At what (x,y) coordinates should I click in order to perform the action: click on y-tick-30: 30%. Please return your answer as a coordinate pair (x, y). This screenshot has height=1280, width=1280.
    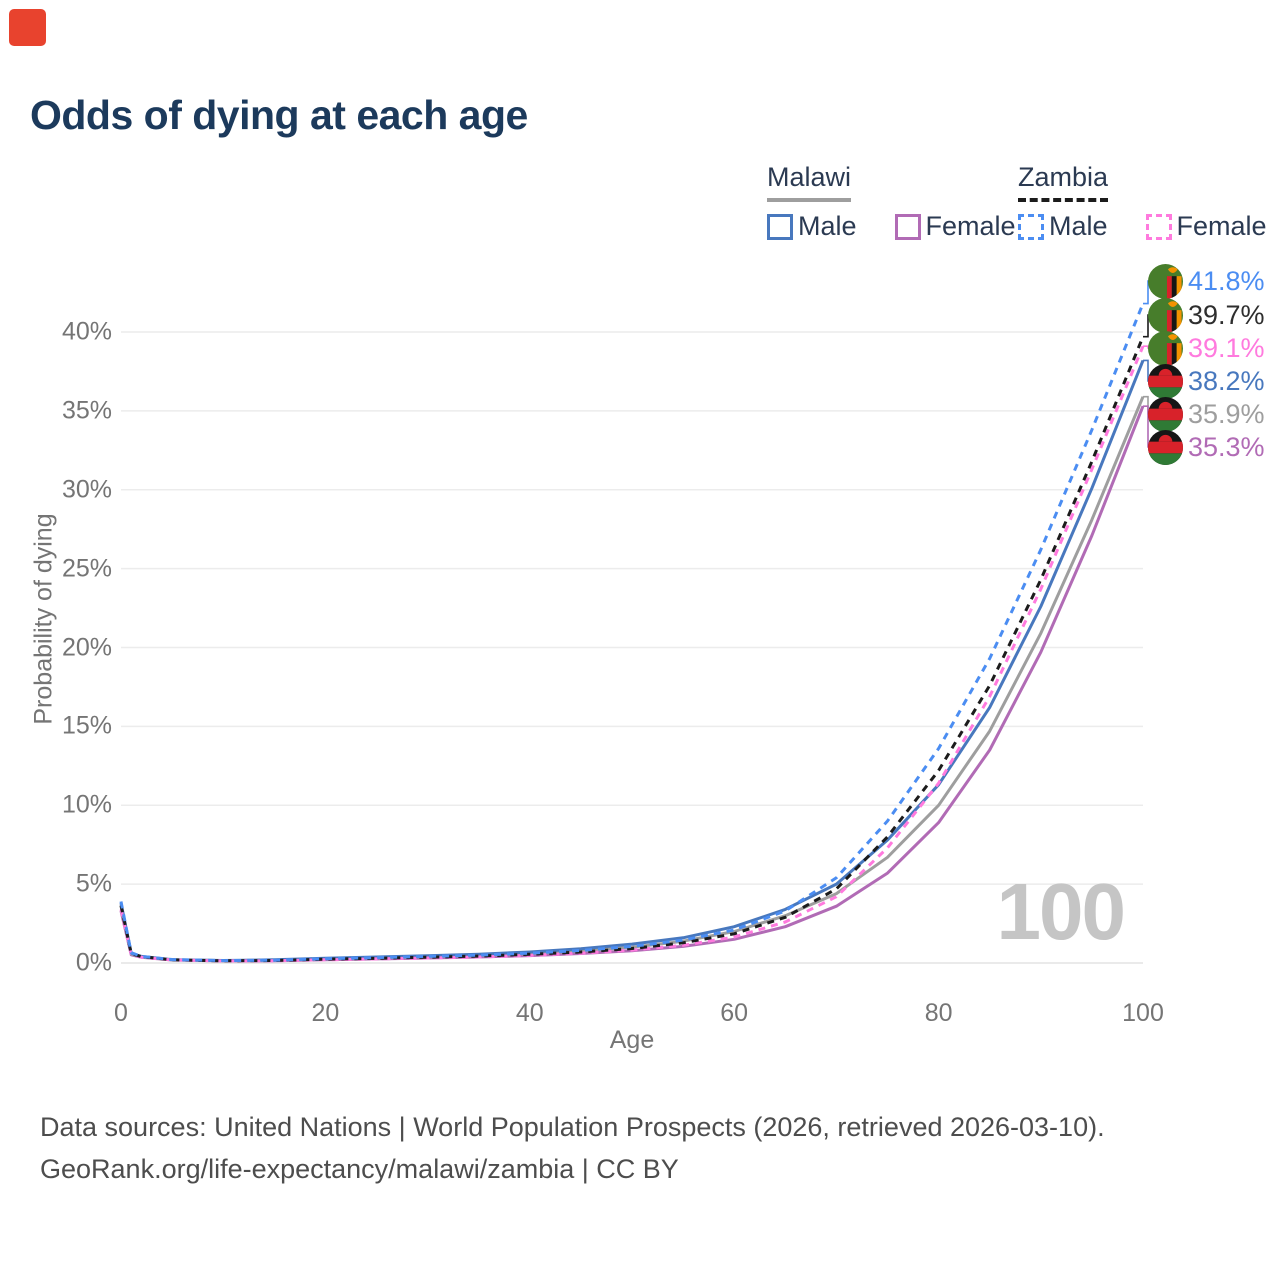
    Looking at the image, I should click on (86, 489).